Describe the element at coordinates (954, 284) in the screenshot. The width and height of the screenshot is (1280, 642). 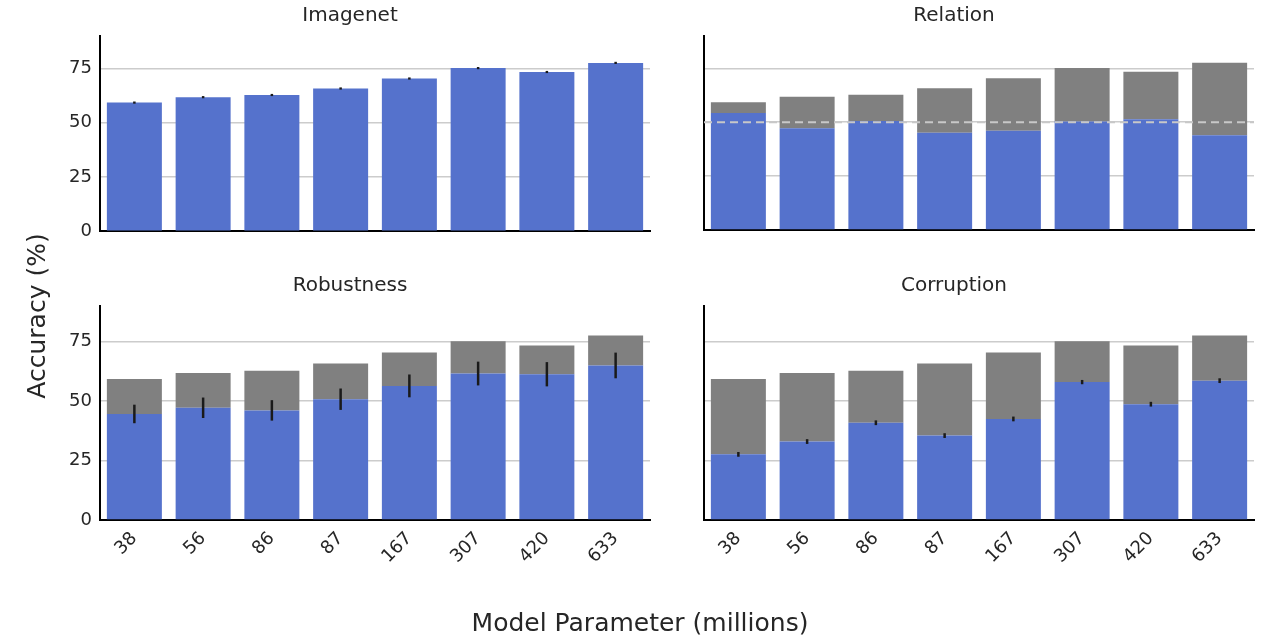
I see `chart-title: Corruption` at that location.